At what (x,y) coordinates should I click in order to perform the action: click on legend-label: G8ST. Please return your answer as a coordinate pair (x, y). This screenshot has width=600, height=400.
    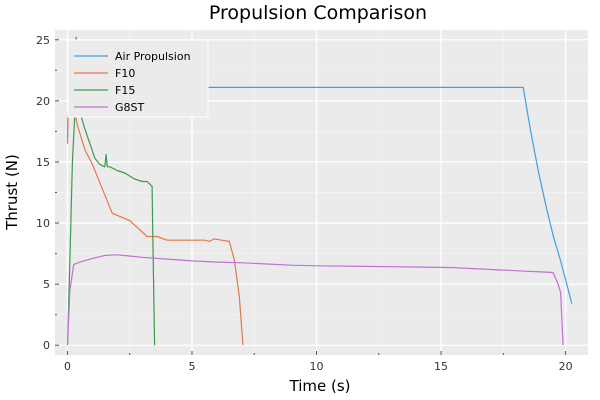
    Looking at the image, I should click on (130, 107).